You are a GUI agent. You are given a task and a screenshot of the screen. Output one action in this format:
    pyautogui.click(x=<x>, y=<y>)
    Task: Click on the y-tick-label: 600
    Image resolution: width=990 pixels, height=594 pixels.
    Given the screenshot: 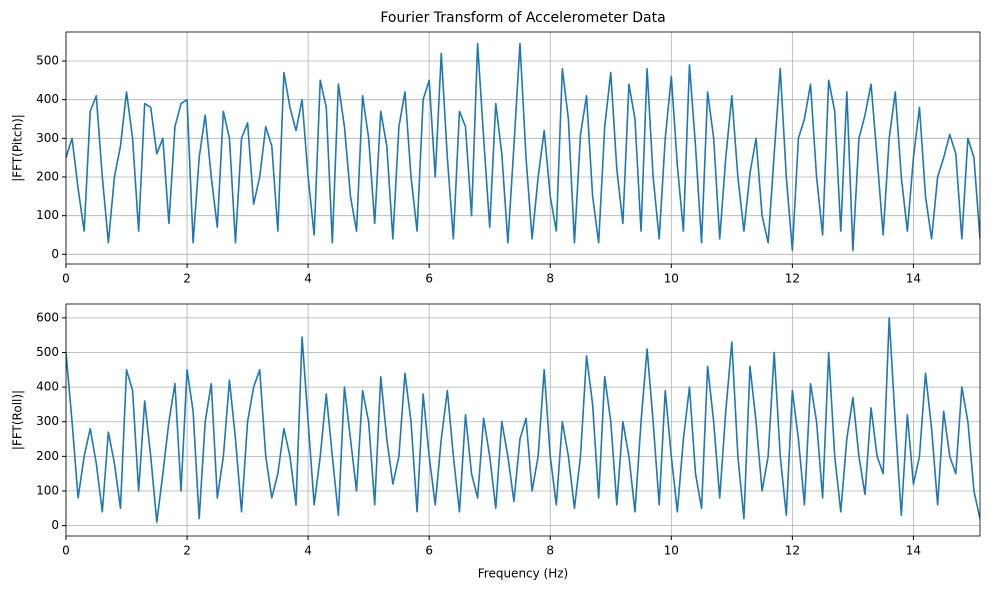 What is the action you would take?
    pyautogui.click(x=47, y=317)
    